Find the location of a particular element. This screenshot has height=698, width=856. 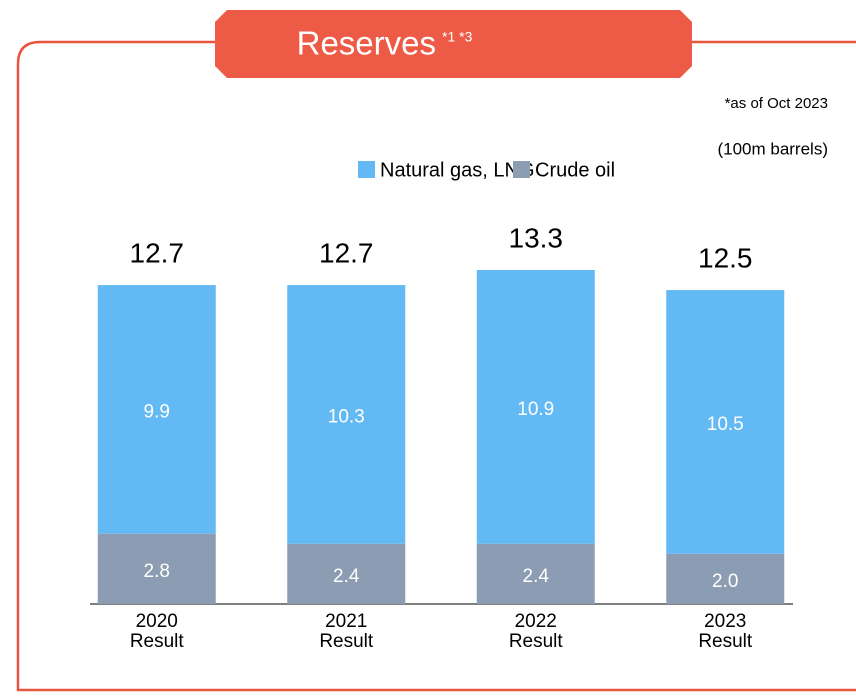

value-label: 2.8 is located at coordinates (157, 571).